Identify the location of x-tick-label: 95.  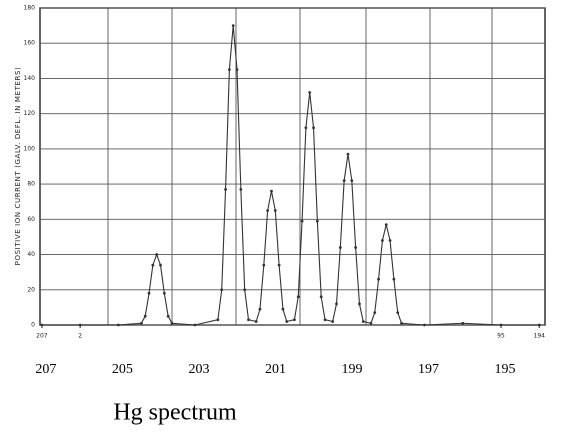
(501, 336).